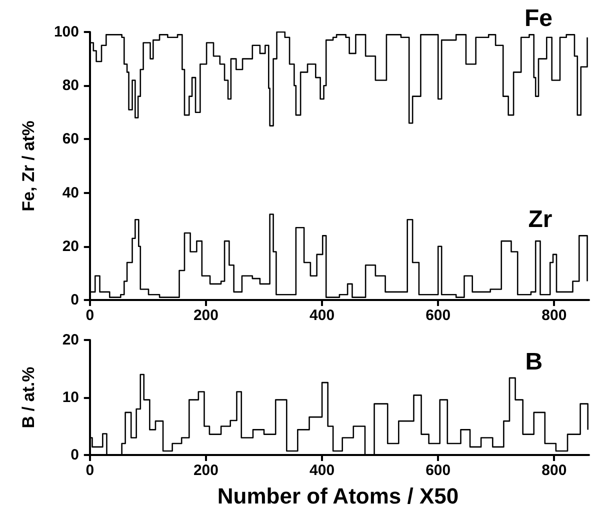  I want to click on series-label: Fe, so click(538, 18).